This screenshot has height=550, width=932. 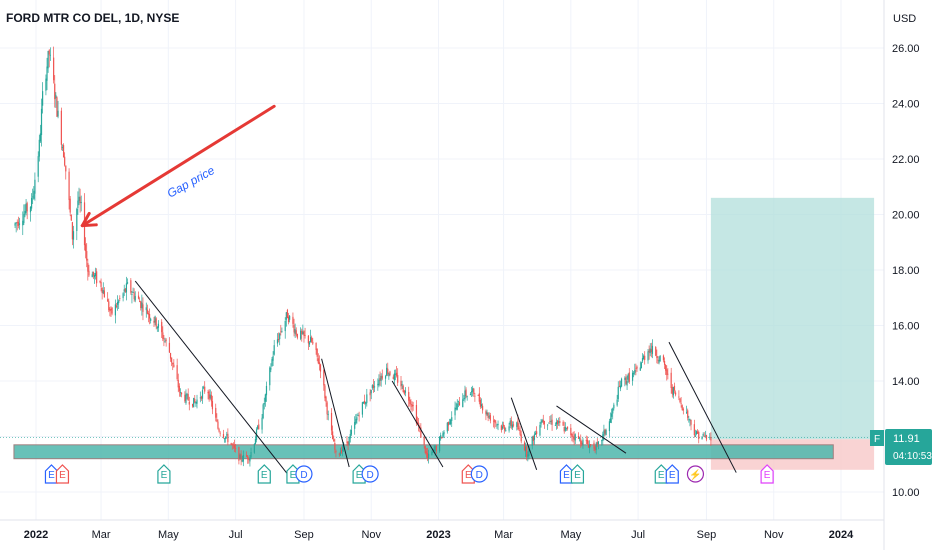 I want to click on y-tick-label: 16.00, so click(x=906, y=327).